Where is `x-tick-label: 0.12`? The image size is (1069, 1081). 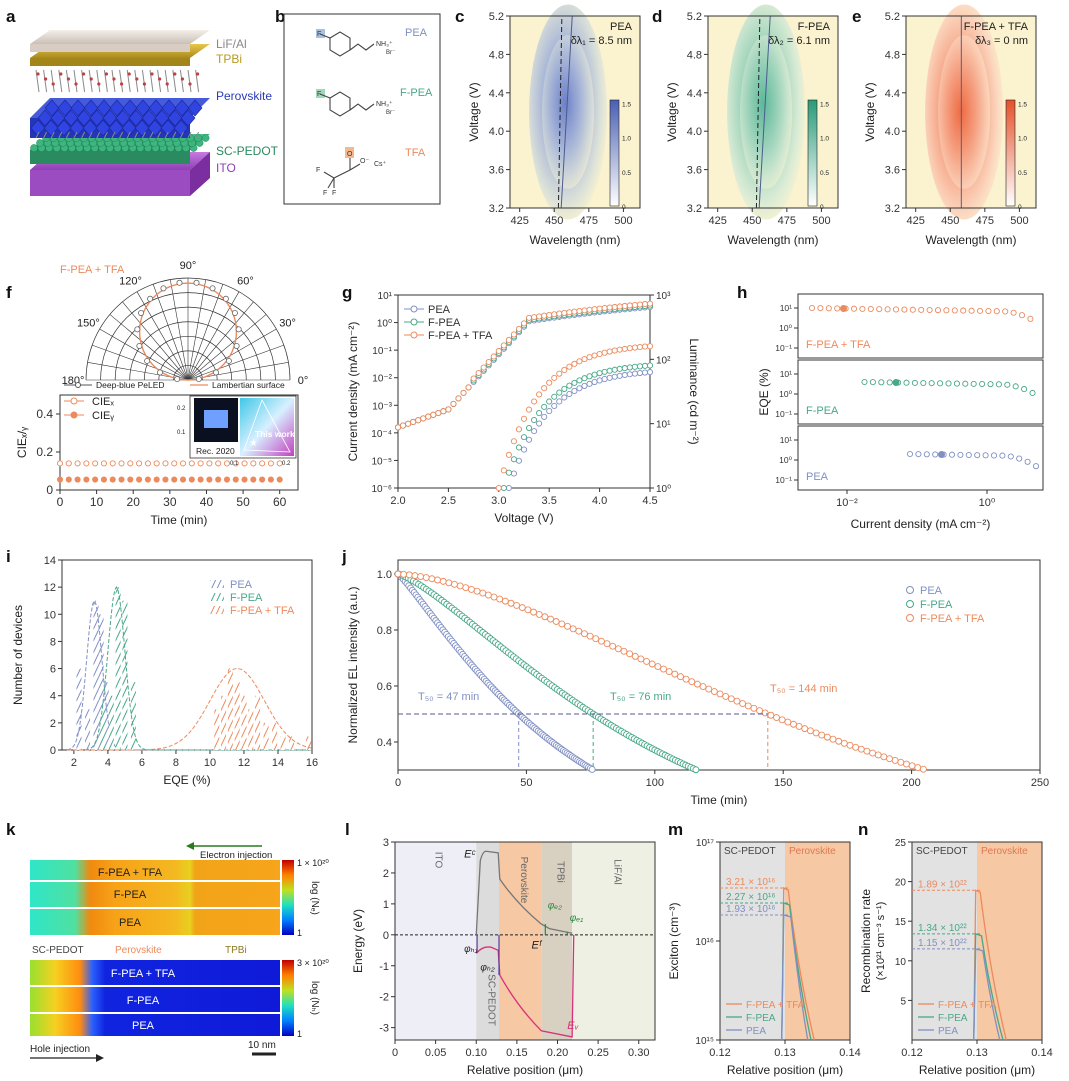
x-tick-label: 0.12 is located at coordinates (911, 1053).